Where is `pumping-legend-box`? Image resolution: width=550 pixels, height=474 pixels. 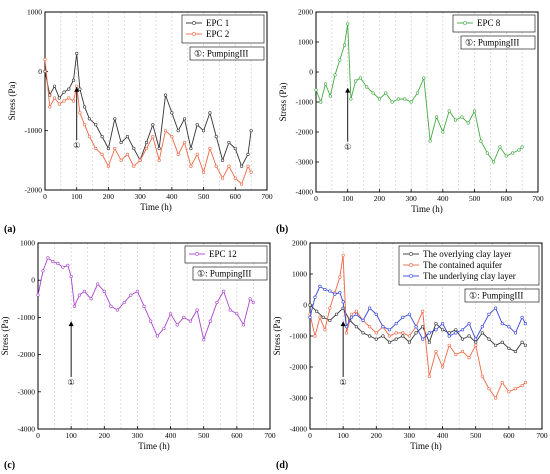
pumping-legend-box is located at coordinates (230, 273).